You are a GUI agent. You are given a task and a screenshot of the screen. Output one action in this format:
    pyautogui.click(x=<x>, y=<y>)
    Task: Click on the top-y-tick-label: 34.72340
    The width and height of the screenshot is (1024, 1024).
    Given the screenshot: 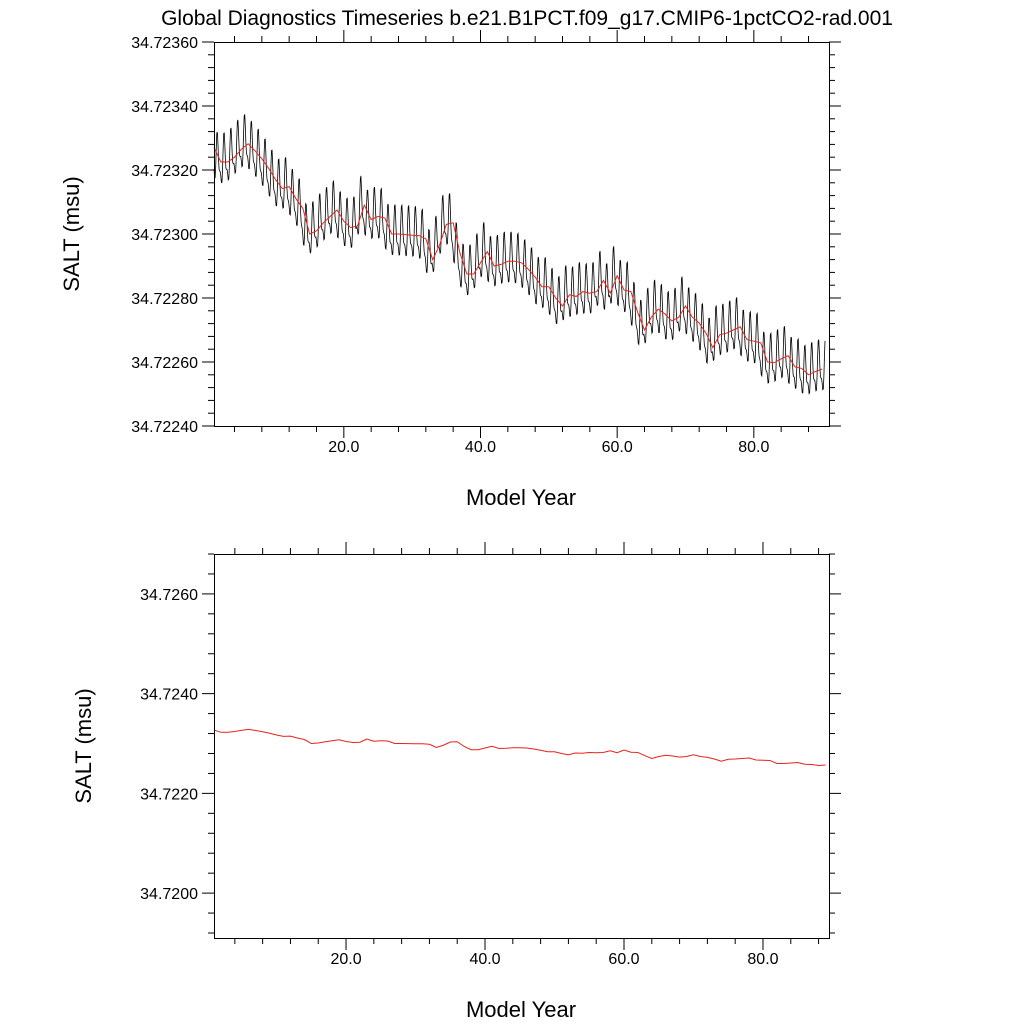 What is the action you would take?
    pyautogui.click(x=164, y=107)
    